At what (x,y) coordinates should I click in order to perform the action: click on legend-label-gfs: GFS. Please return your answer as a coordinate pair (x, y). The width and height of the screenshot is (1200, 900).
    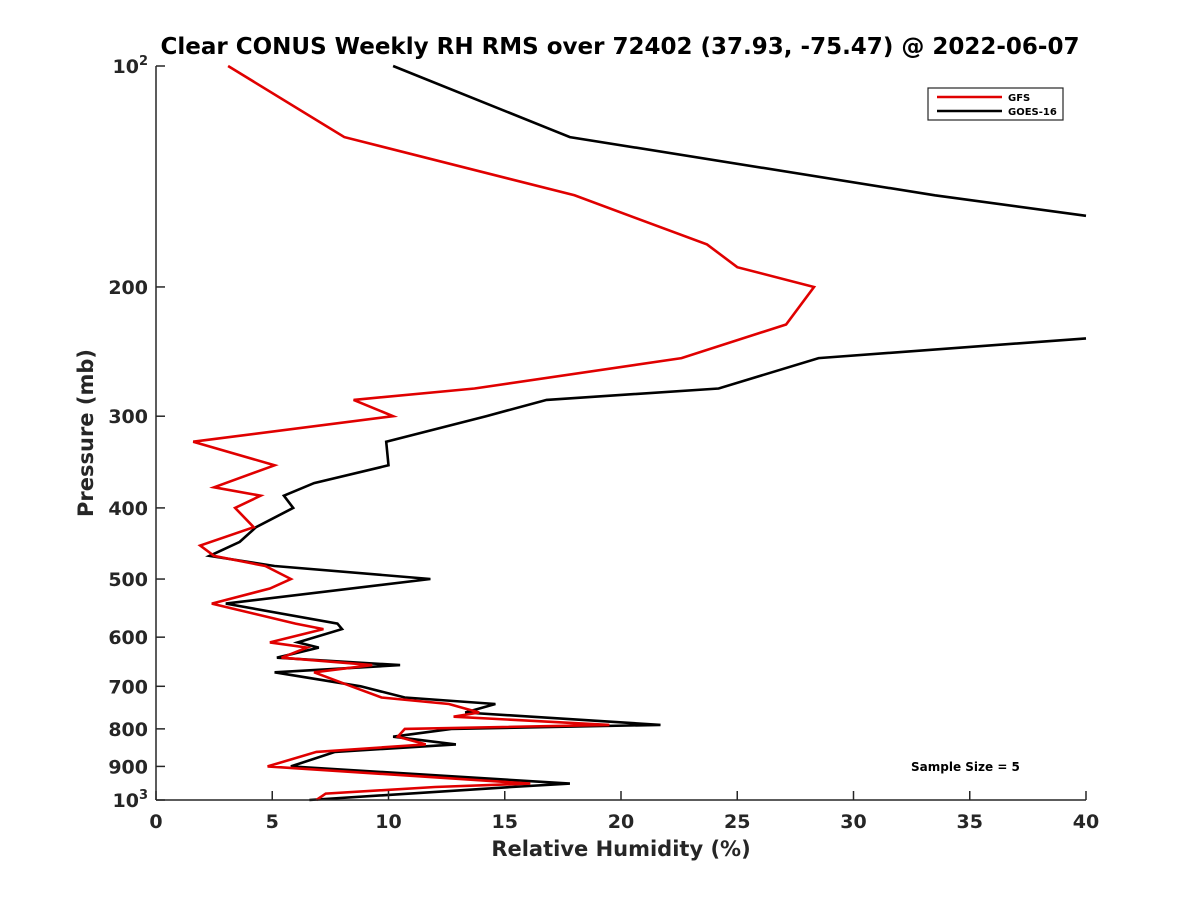
    Looking at the image, I should click on (1019, 98).